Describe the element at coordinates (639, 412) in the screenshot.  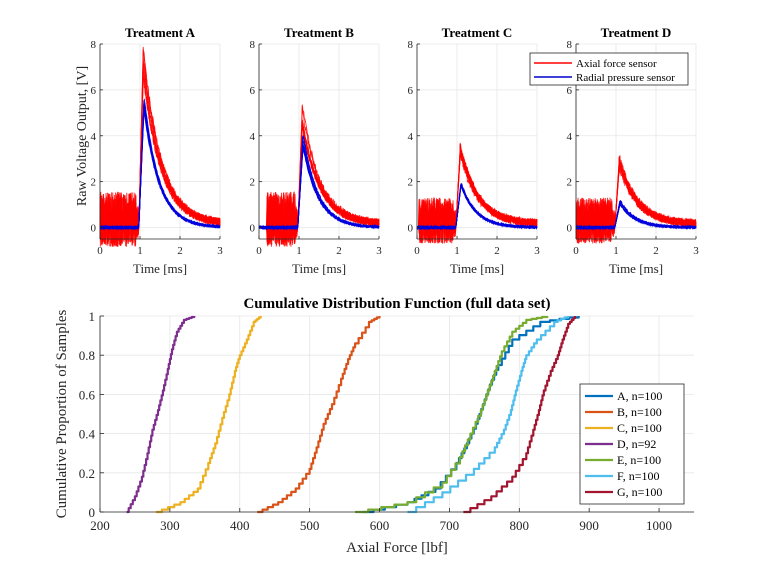
I see `cdf-legend-label: B, n=100` at that location.